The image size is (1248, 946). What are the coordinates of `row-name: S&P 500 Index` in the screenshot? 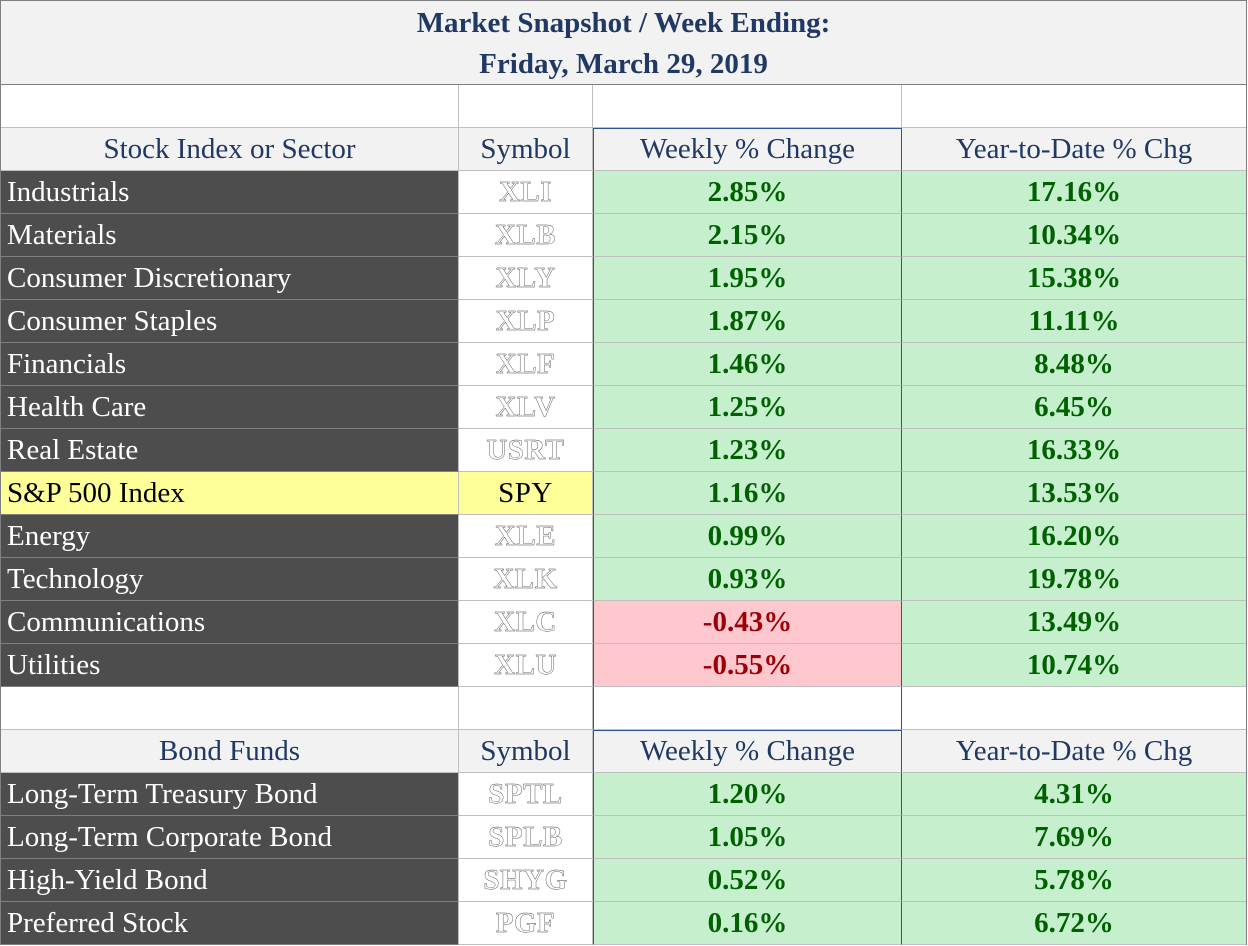 It's located at (230, 493).